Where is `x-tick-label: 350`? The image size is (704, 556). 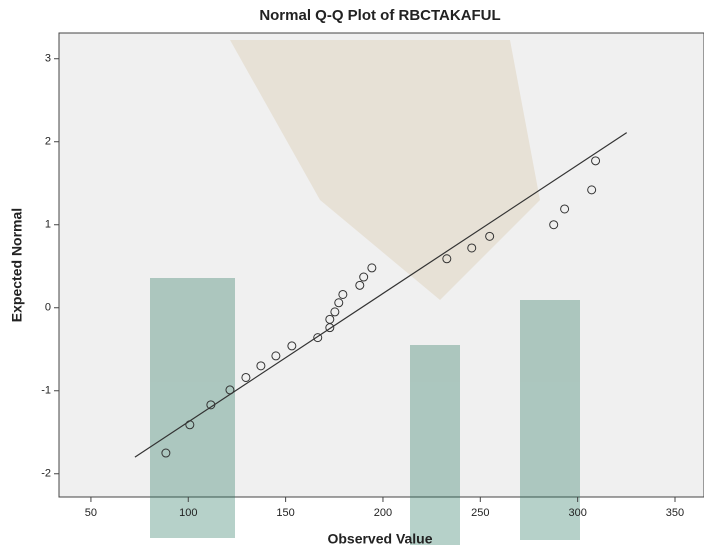 x-tick-label: 350 is located at coordinates (675, 513).